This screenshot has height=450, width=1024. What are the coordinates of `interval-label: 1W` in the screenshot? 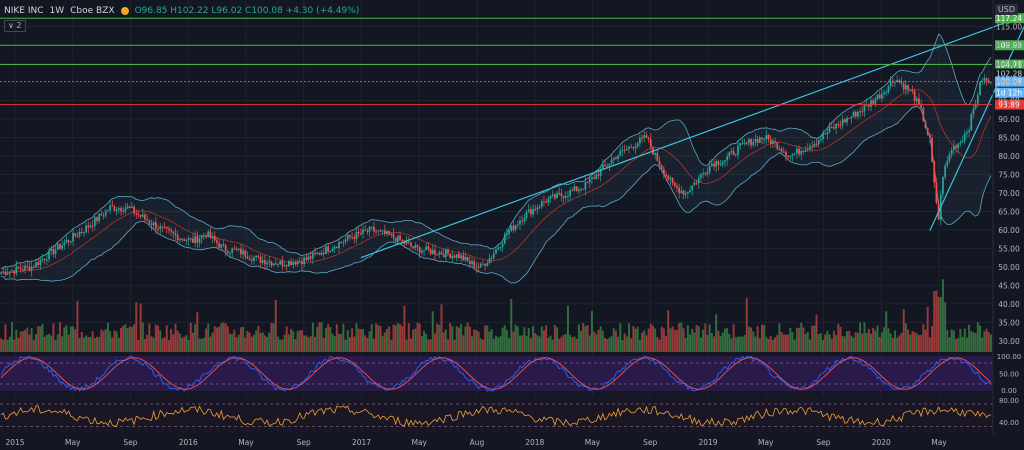 It's located at (57, 11).